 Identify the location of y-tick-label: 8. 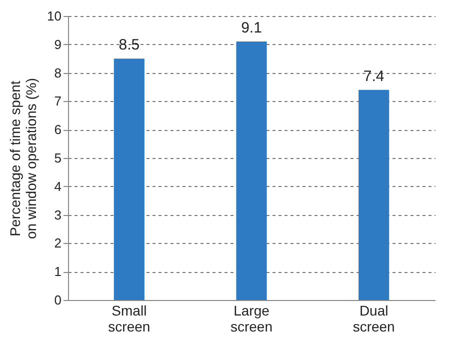
(58, 72).